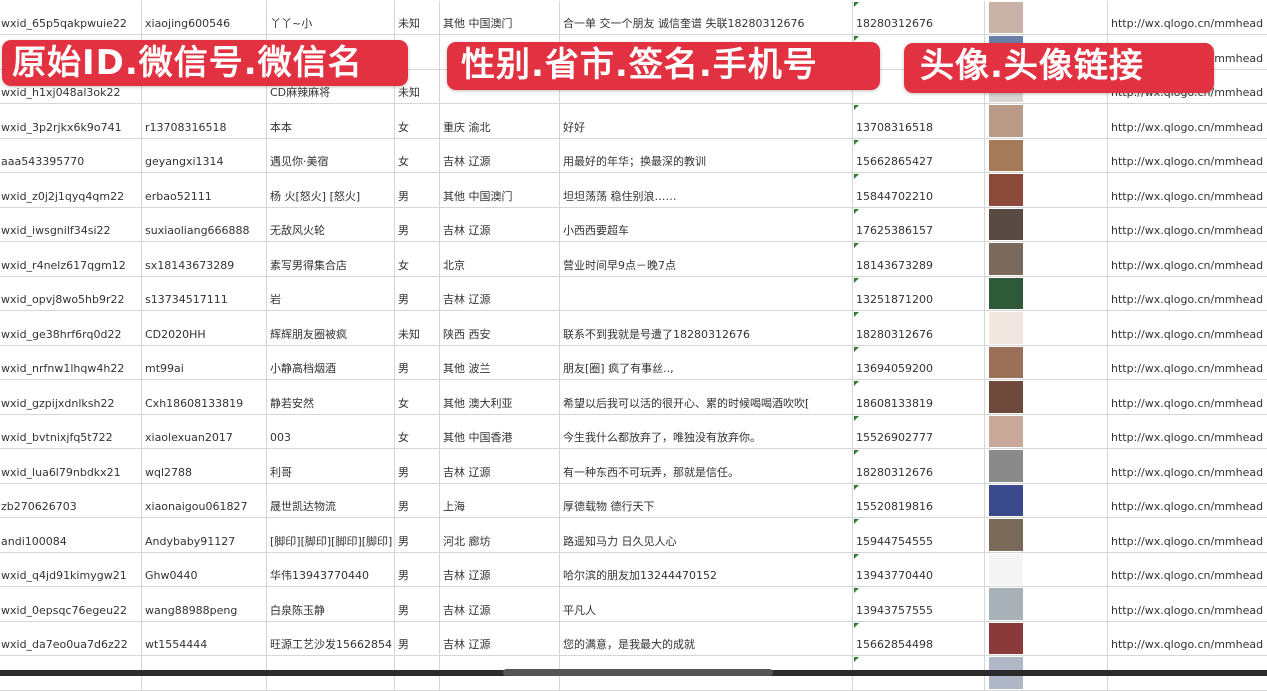 The image size is (1267, 691). I want to click on wechat-id-cell: s13734517111, so click(204, 293).